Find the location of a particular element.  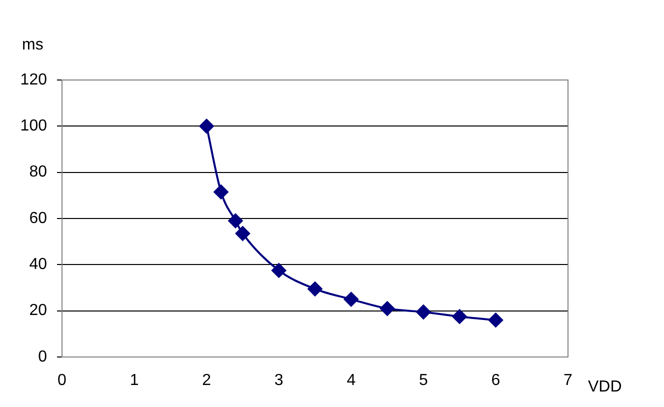

y-tick-label: 40 is located at coordinates (38, 265).